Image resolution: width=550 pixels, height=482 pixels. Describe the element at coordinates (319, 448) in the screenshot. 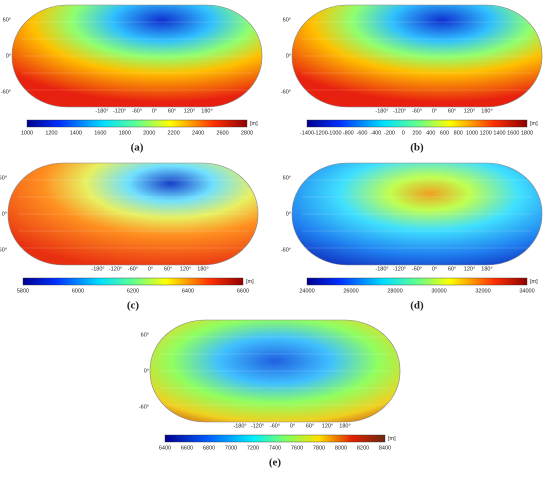

I see `colorbar-tick-label: 7800` at that location.